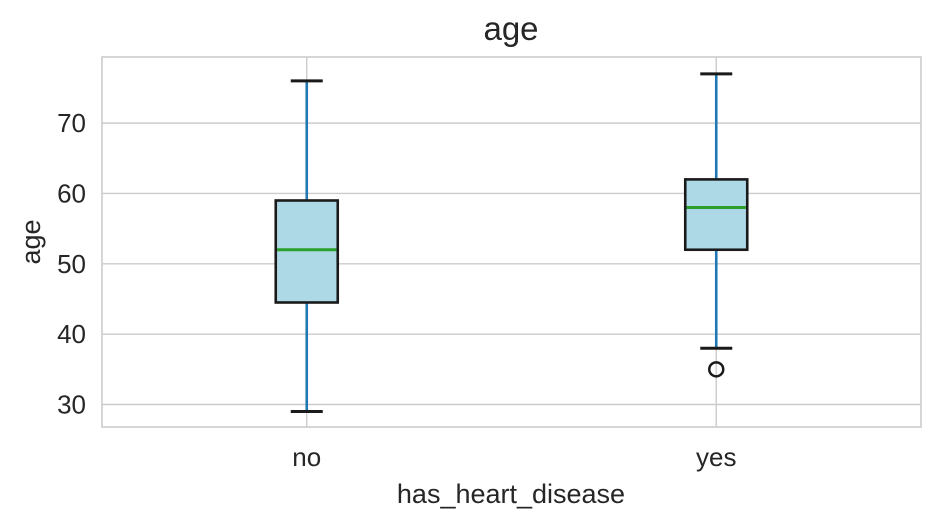 This screenshot has height=531, width=940. Describe the element at coordinates (71, 334) in the screenshot. I see `y-tick-label-40: 40` at that location.